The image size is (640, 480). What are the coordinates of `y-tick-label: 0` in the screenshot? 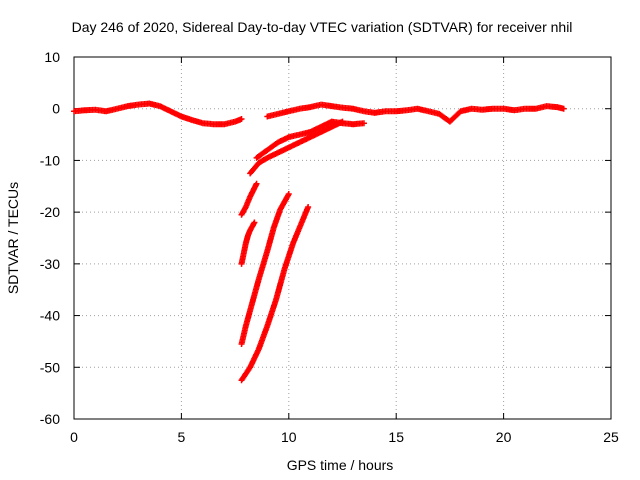 It's located at (56, 109).